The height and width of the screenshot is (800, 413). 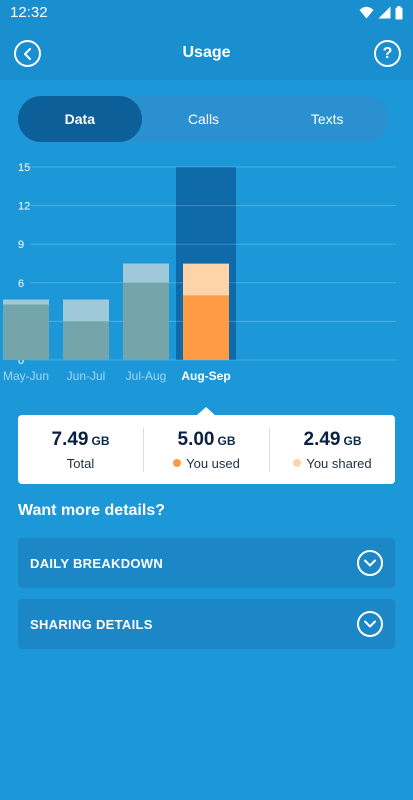 I want to click on shared-value-row: 2.49 GB, so click(x=333, y=440).